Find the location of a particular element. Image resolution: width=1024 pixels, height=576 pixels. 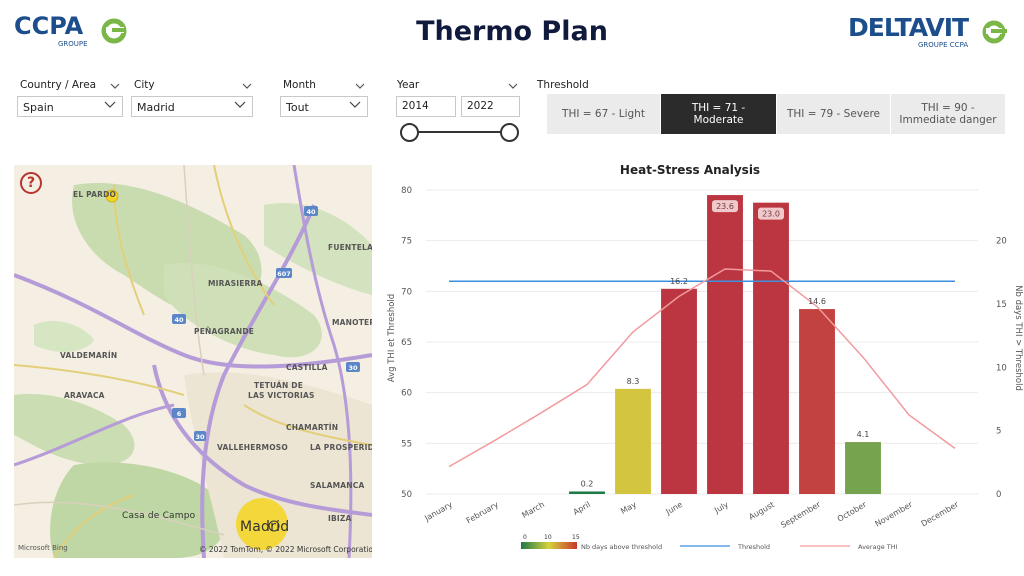

legend-scale-tick: 15 is located at coordinates (576, 537).